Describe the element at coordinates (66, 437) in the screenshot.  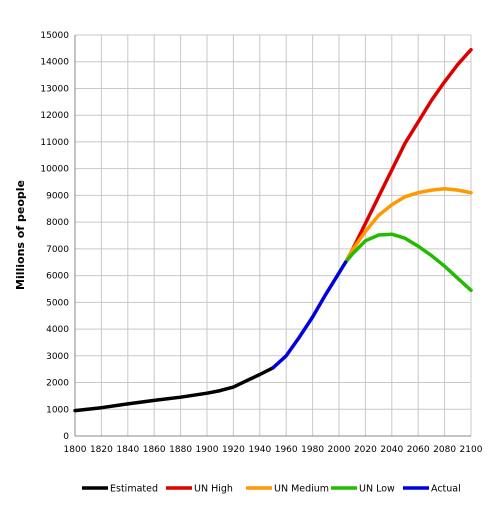
I see `y-tick-label: 0` at that location.